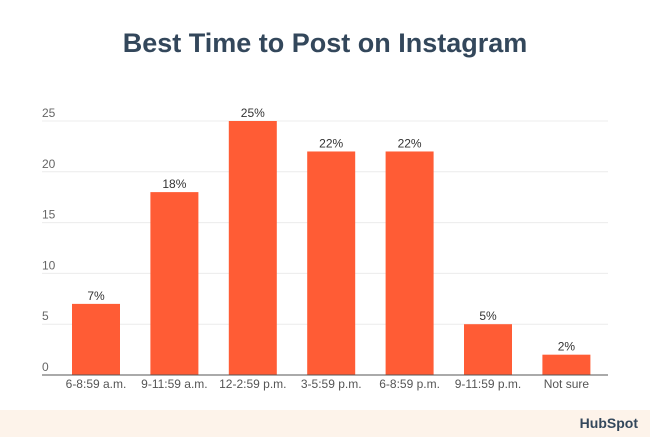 The height and width of the screenshot is (437, 650). I want to click on x-tick-label: 9-11:59 p.m., so click(488, 384).